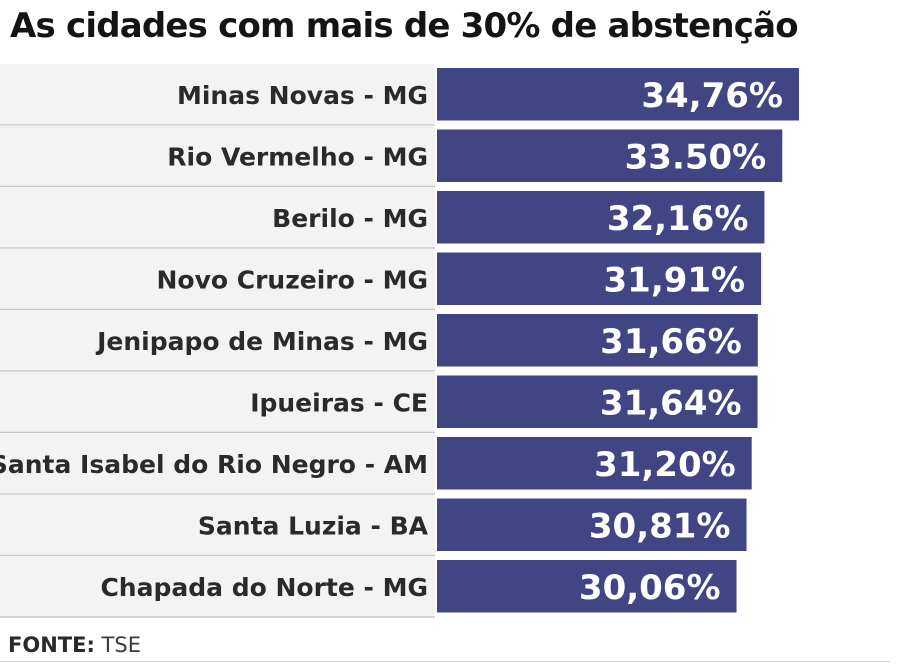 This screenshot has width=900, height=667. Describe the element at coordinates (214, 464) in the screenshot. I see `category-label: Santa Isabel do Rio Negro - AM` at that location.